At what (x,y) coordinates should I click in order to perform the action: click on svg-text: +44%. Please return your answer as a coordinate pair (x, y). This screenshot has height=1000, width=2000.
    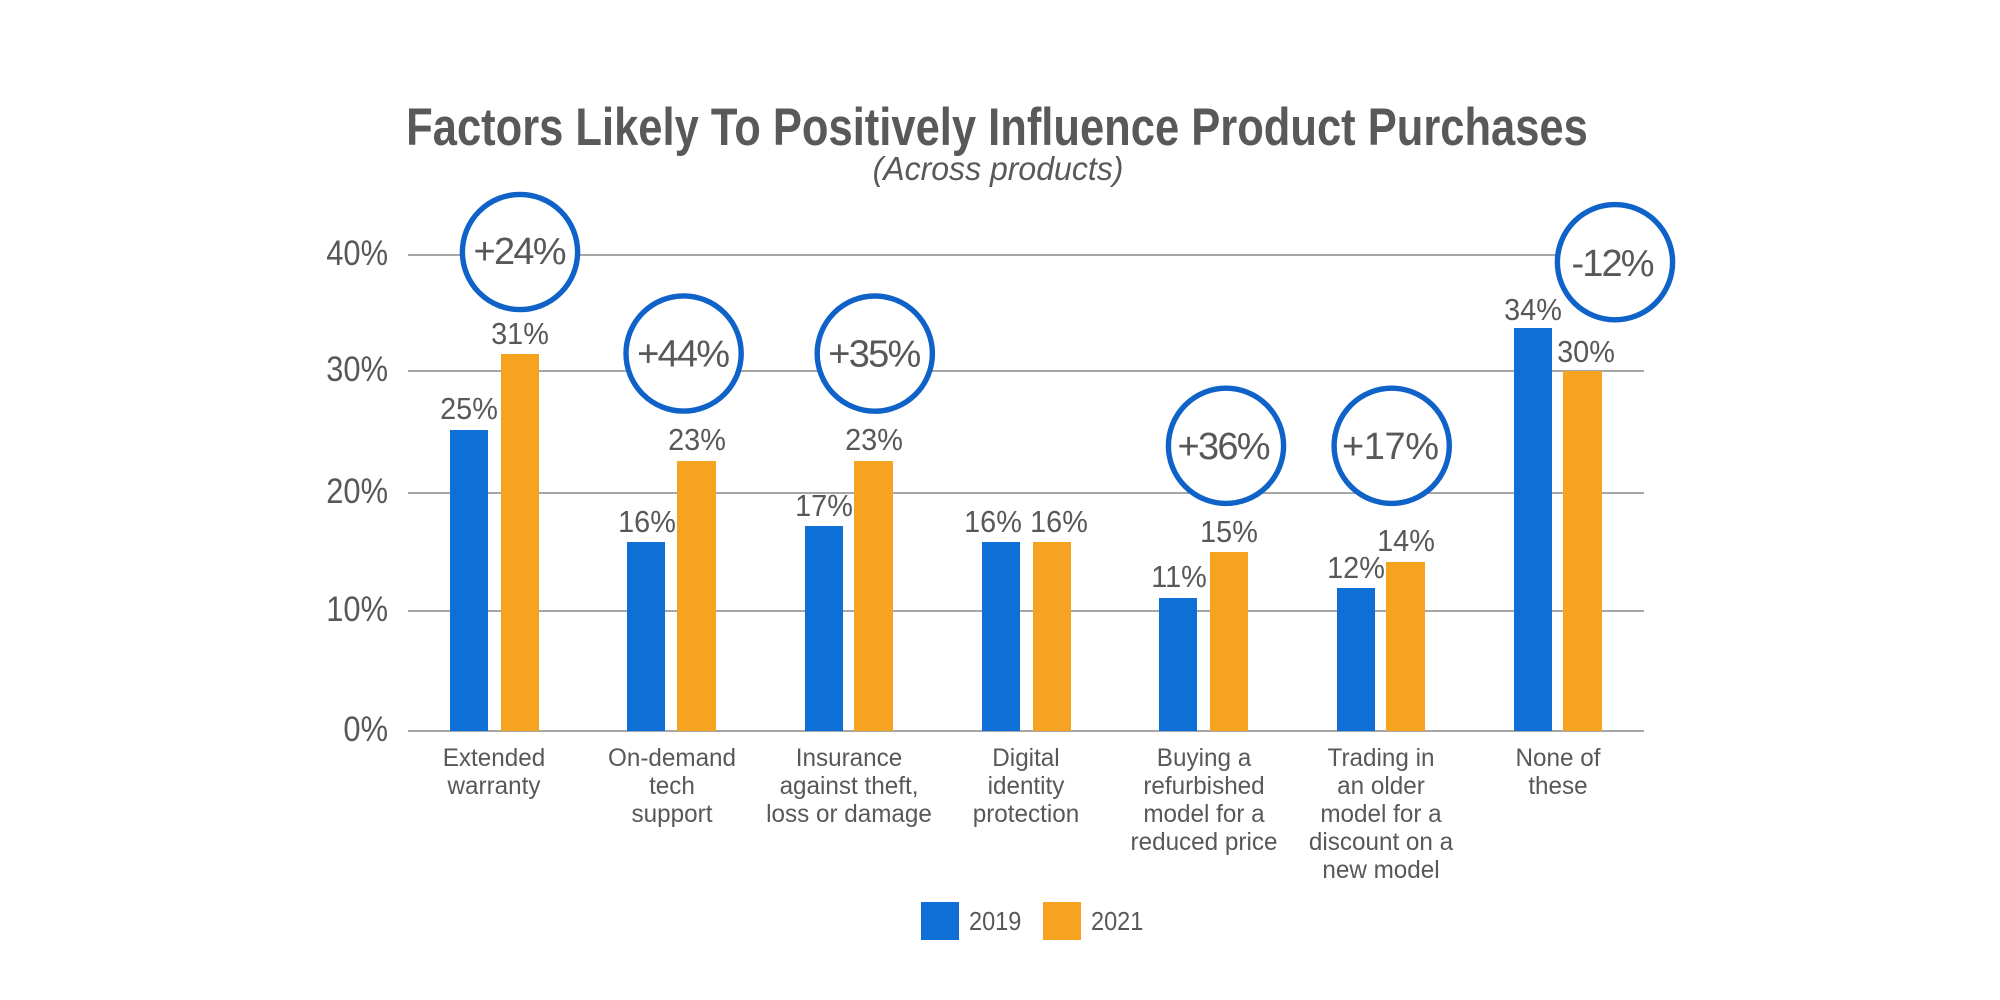
    Looking at the image, I should click on (683, 355).